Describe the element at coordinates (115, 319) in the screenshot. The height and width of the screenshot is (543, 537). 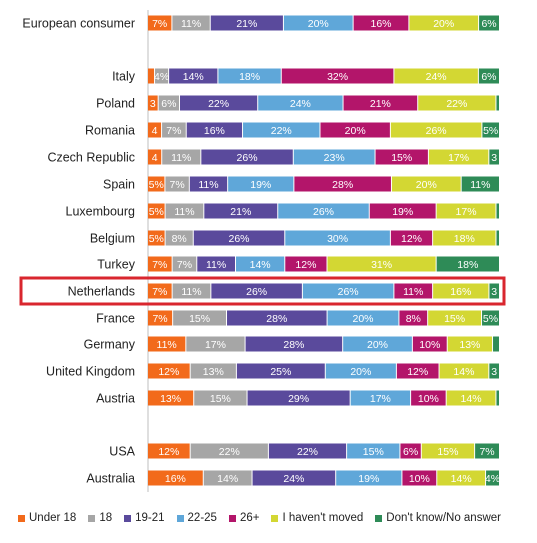
I see `category-label: France` at that location.